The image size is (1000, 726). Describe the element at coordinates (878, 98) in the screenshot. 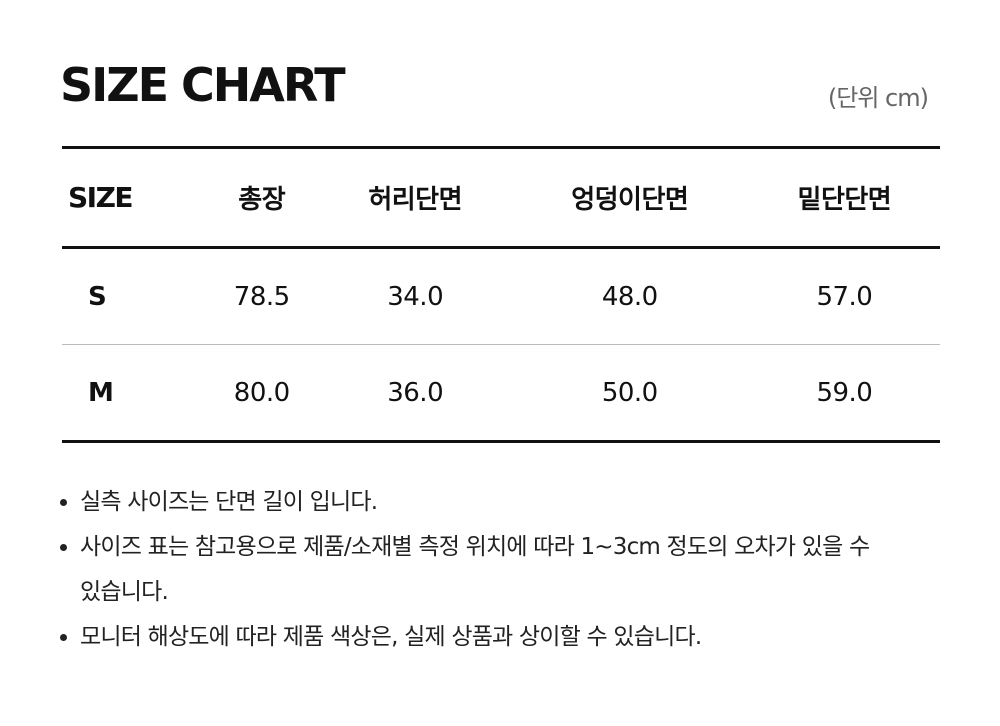

I see `unit-label: (단위 cm)` at that location.